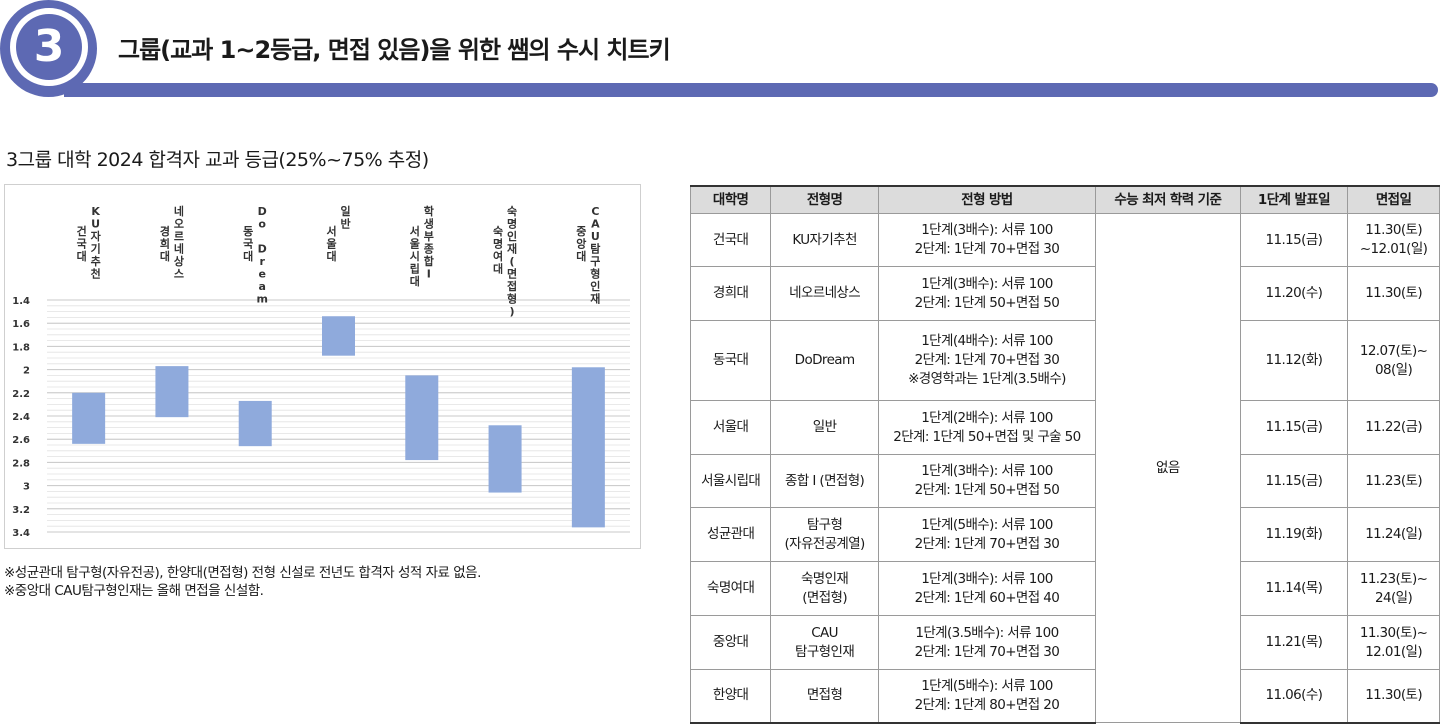 This screenshot has height=725, width=1440. Describe the element at coordinates (987, 427) in the screenshot. I see `cell-method: 1단계(2배수): 서류 100 2단계: 1단계 50+면접 및 구술 50` at that location.